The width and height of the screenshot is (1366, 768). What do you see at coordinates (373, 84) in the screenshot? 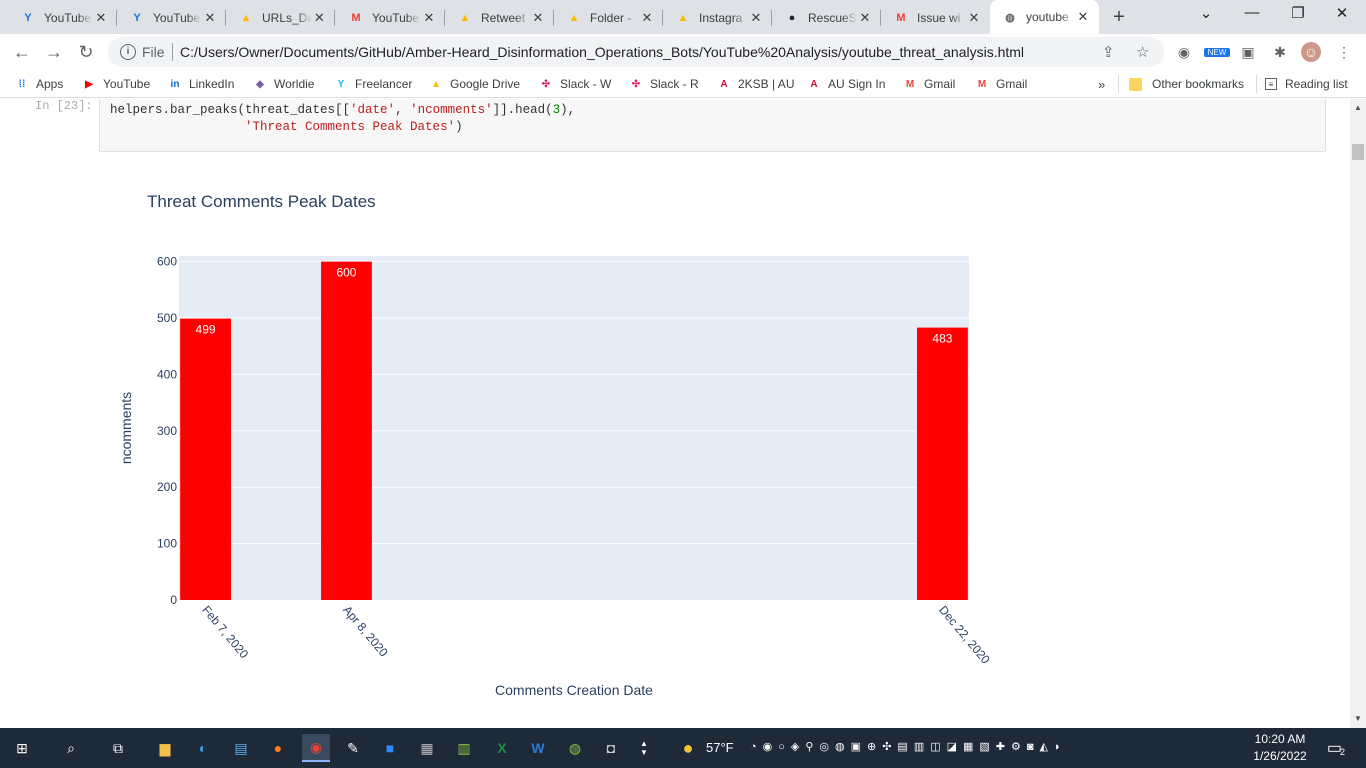
I see `bookmark-freelancer: Y Freelancer` at bounding box center [373, 84].